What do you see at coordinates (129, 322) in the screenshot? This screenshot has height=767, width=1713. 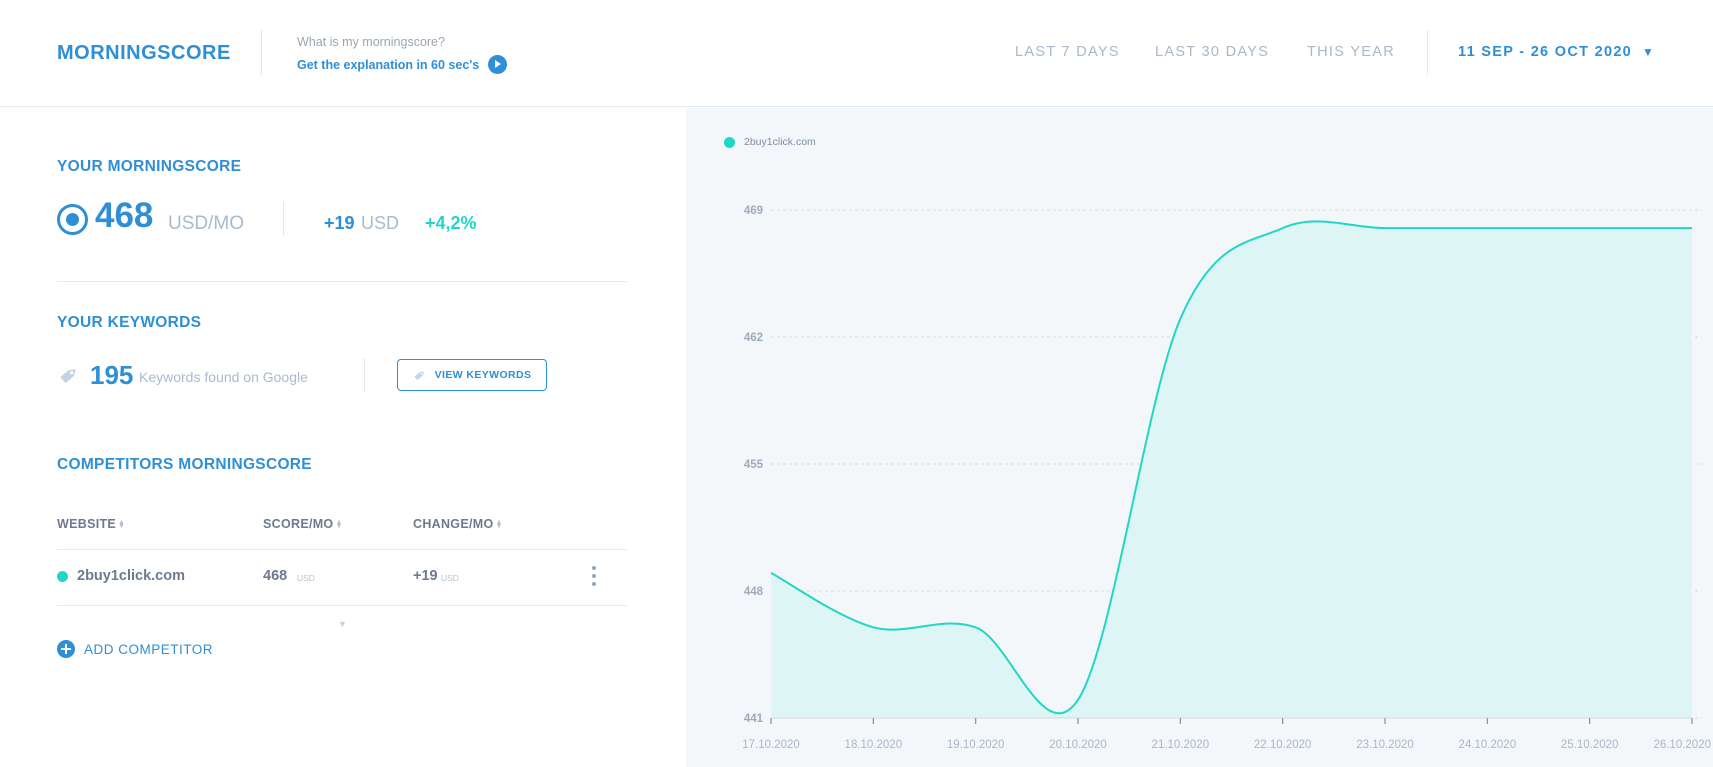 I see `keywords-section-title: YOUR KEYWORDS` at bounding box center [129, 322].